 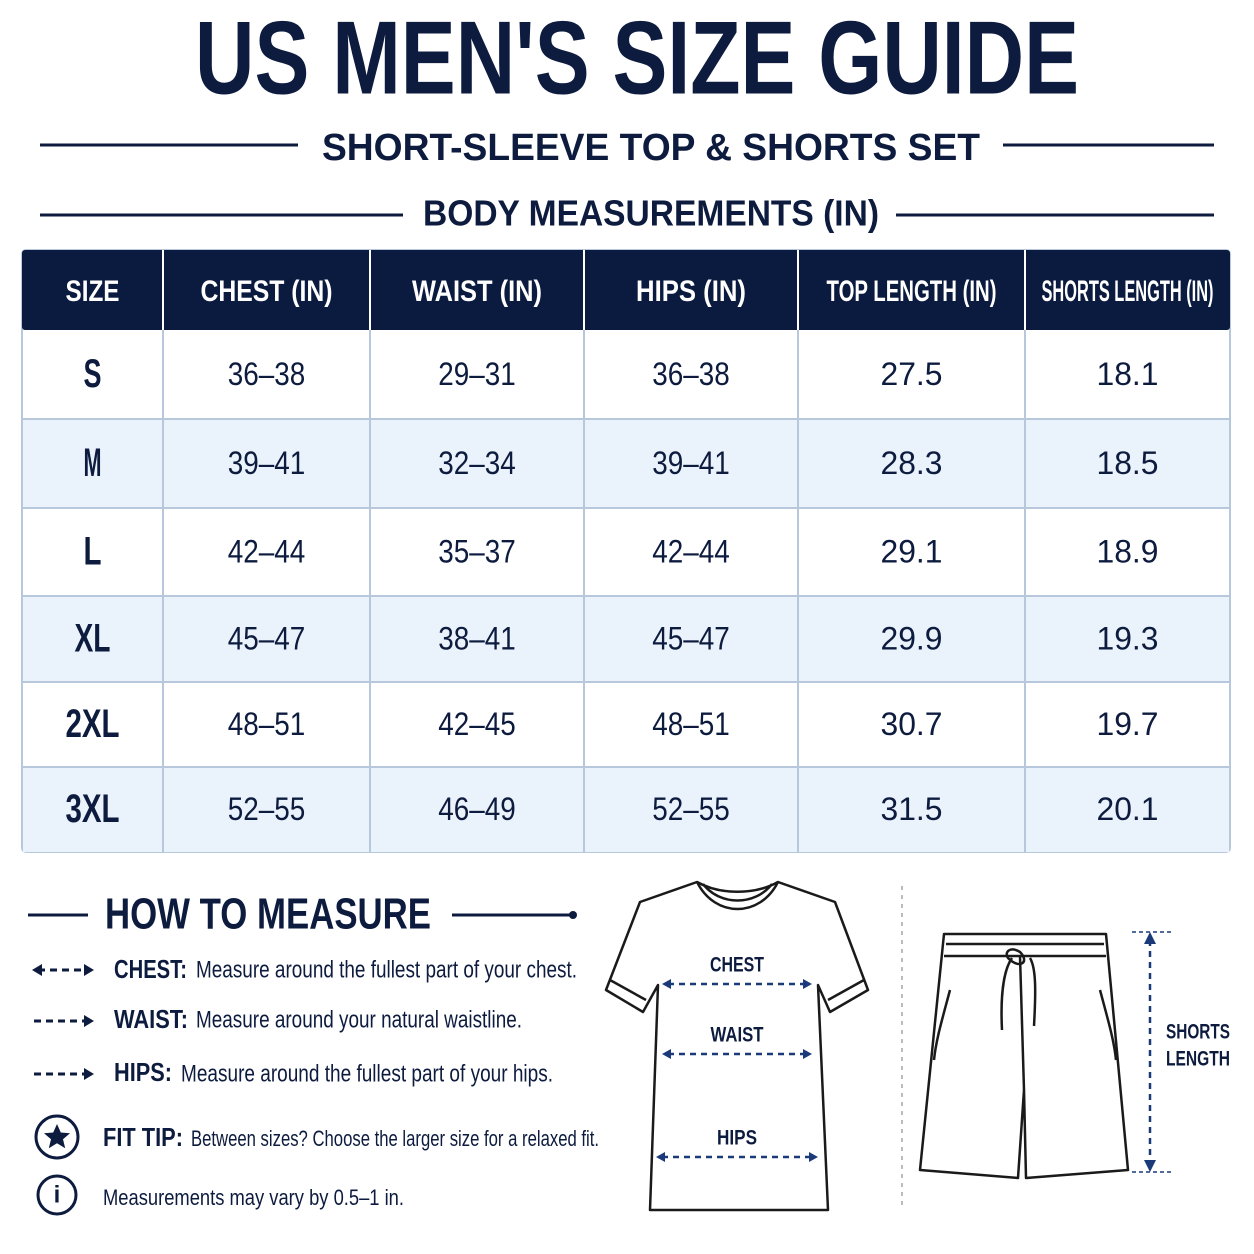 I want to click on measure-title: HOW TO MEASURE, so click(x=268, y=914).